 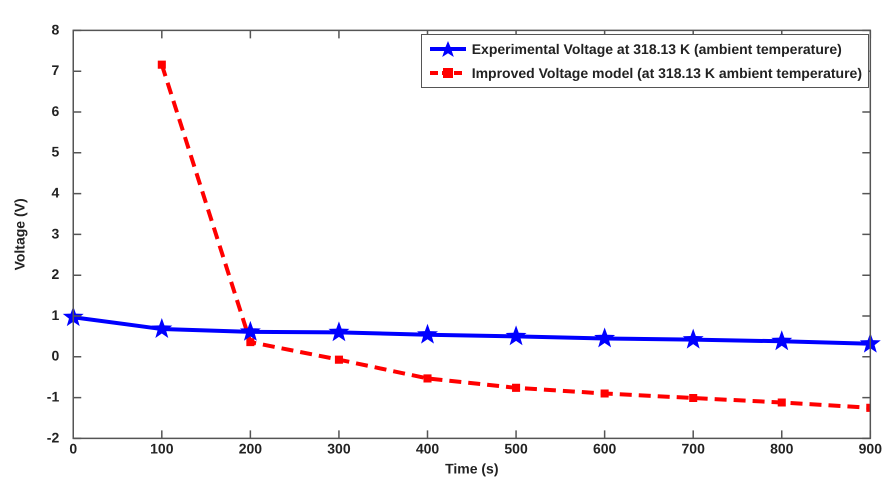 I want to click on x-tick-label: 700, so click(x=694, y=448).